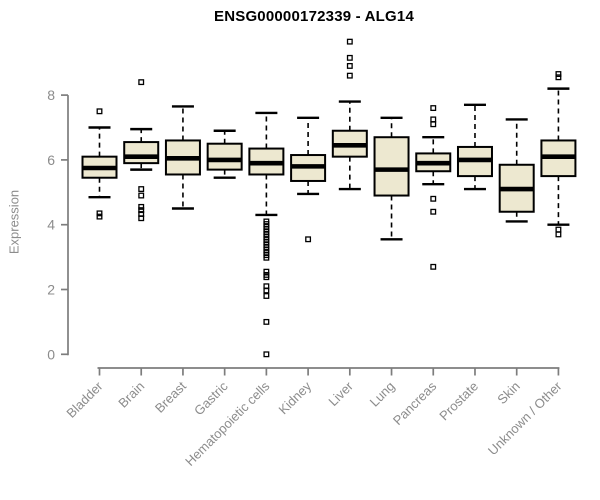  I want to click on box-skin, so click(516, 170).